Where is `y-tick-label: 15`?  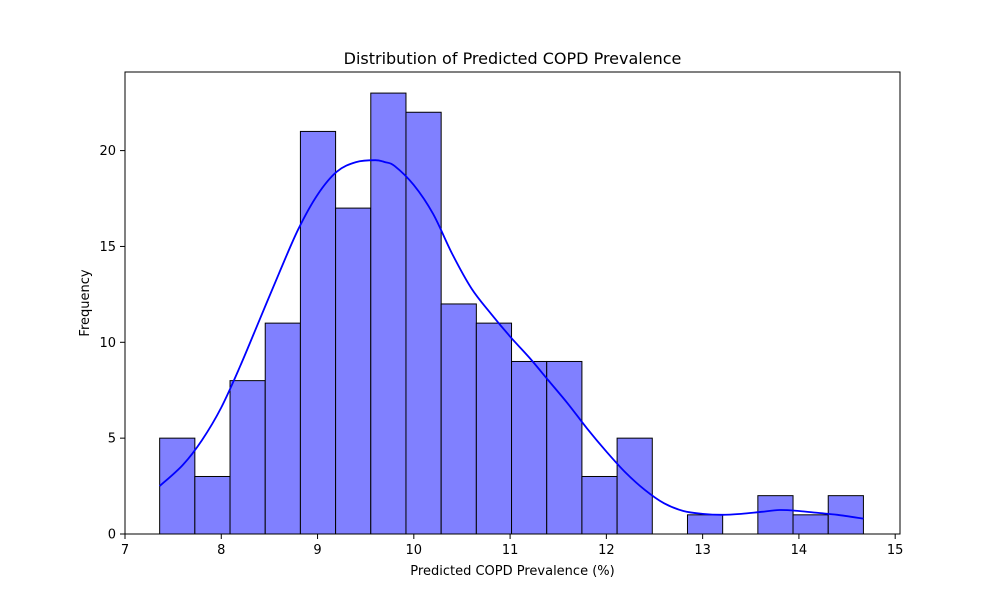 y-tick-label: 15 is located at coordinates (107, 247).